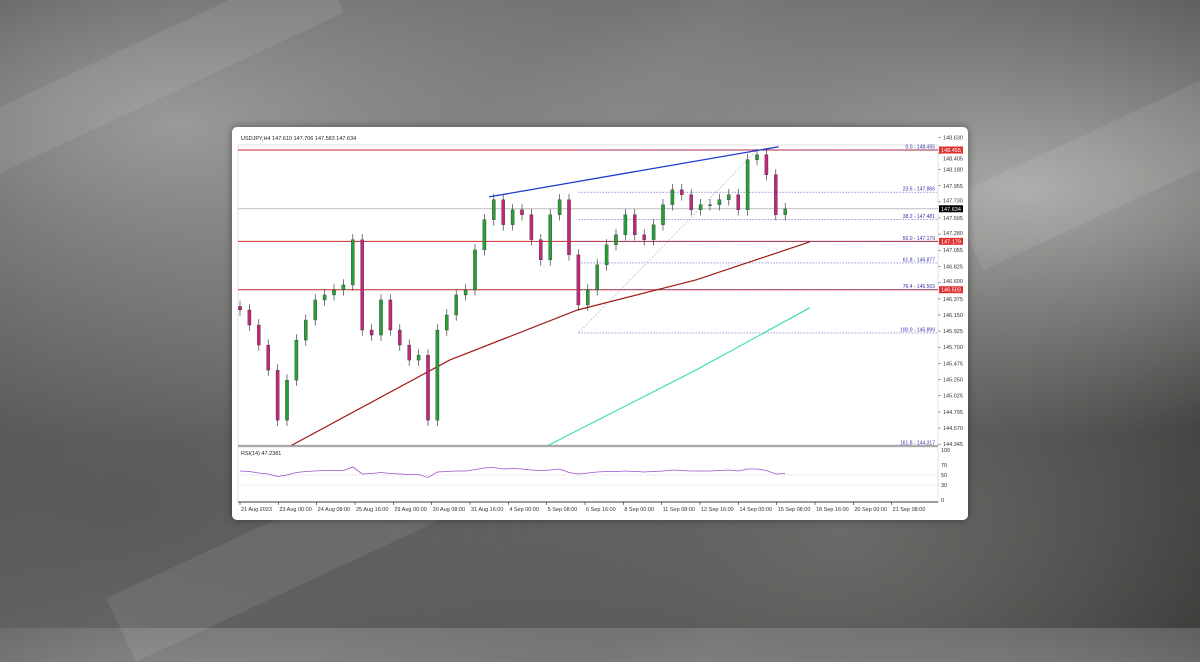 The width and height of the screenshot is (1200, 662). I want to click on x-tick-label: 14 Sep 00:00, so click(755, 510).